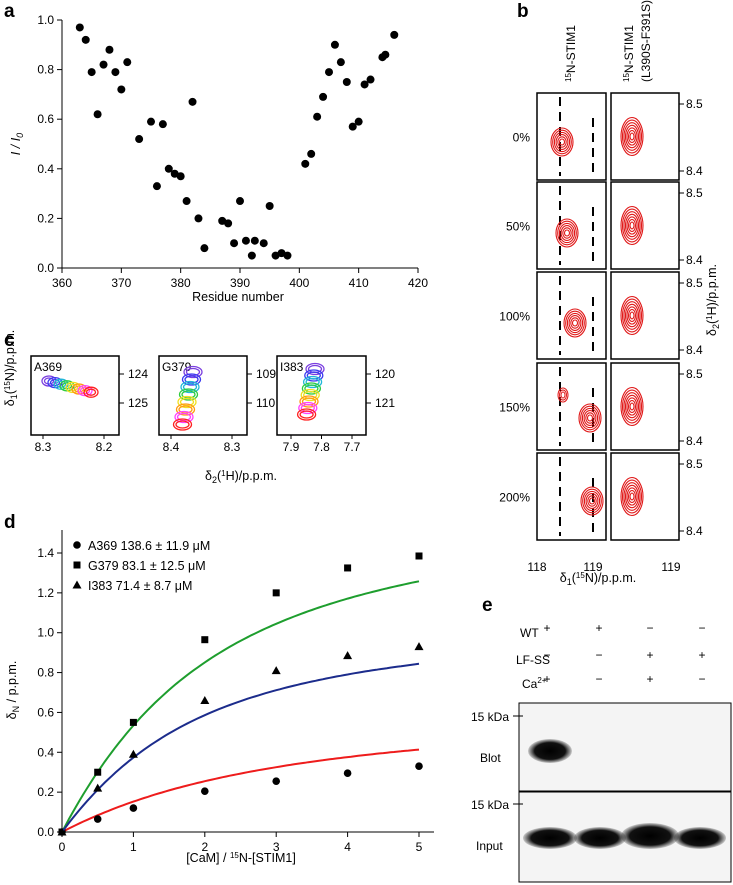  Describe the element at coordinates (592, 567) in the screenshot. I see `panel-b-xtick-119a: 119` at that location.